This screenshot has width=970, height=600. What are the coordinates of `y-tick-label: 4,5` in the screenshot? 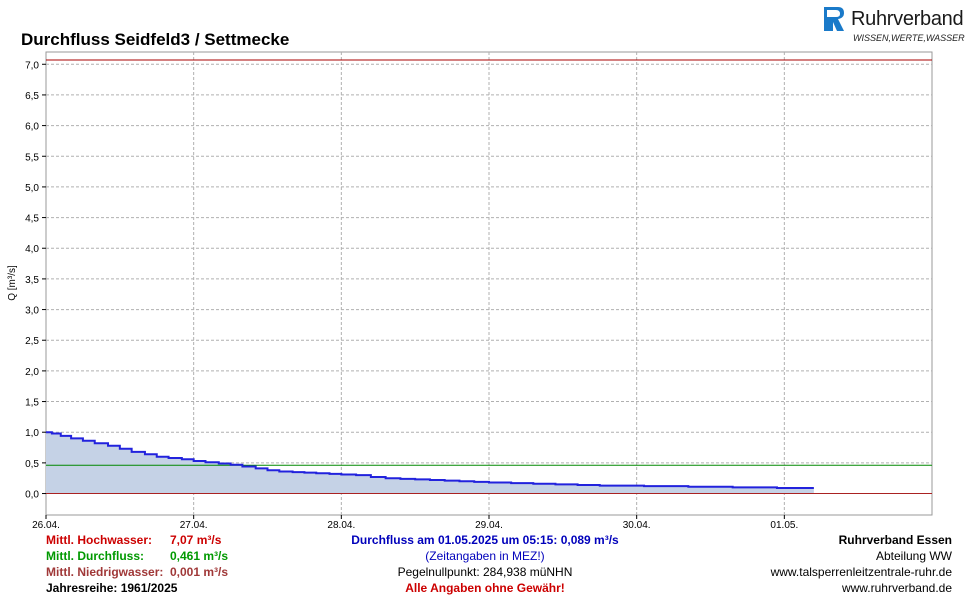 It's located at (32, 219).